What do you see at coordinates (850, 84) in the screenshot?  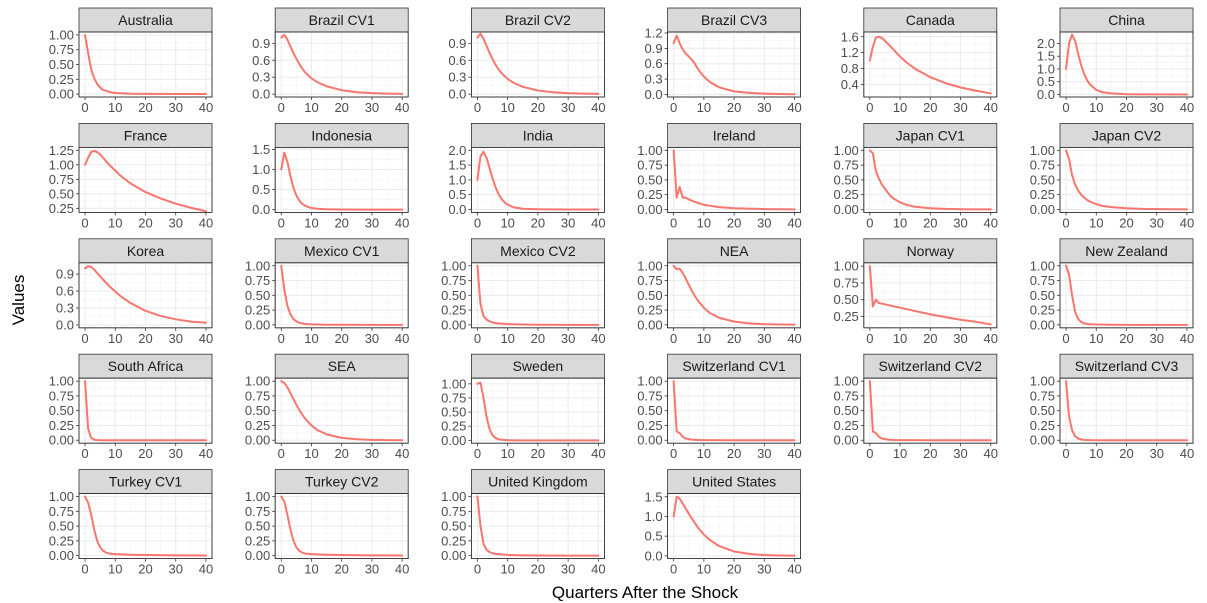 I see `y-tick-label: 0.4` at bounding box center [850, 84].